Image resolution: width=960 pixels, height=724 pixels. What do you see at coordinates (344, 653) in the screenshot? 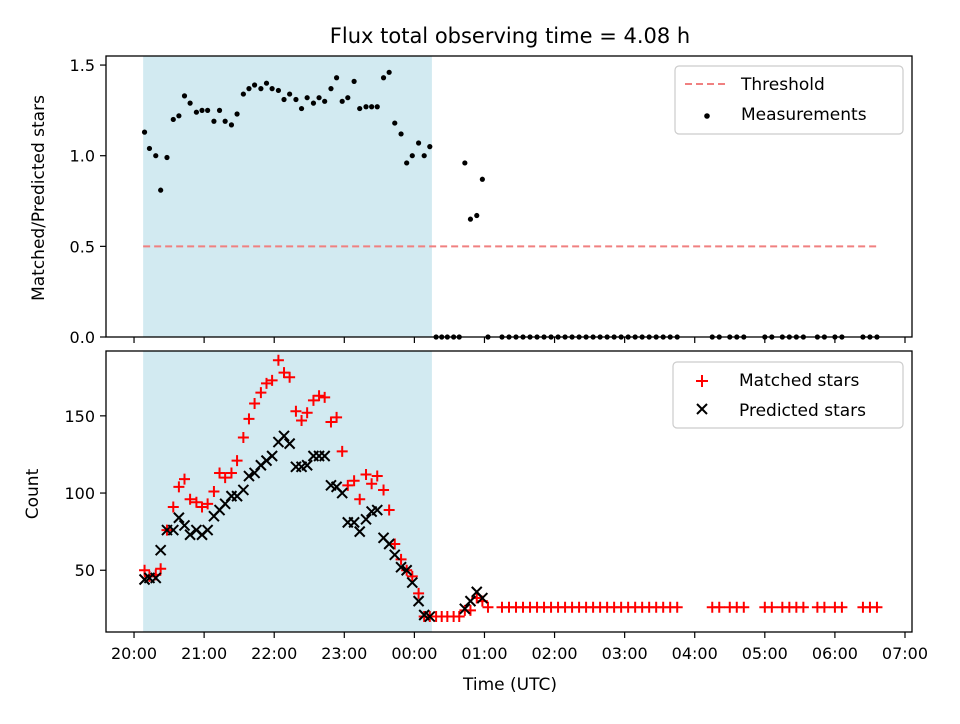
I see `x-tick-label: 23:00` at bounding box center [344, 653].